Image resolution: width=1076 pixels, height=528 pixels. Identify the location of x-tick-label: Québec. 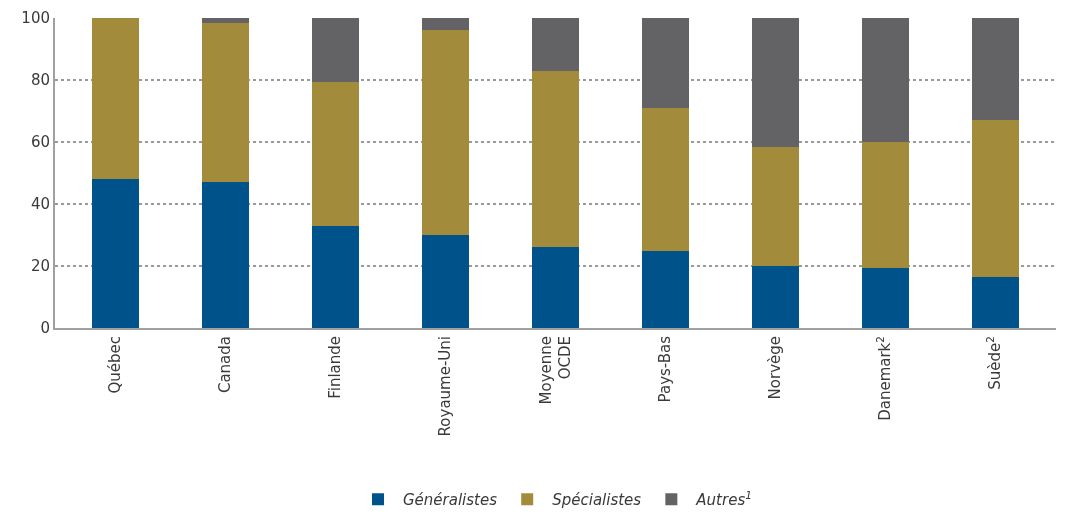
(115, 365).